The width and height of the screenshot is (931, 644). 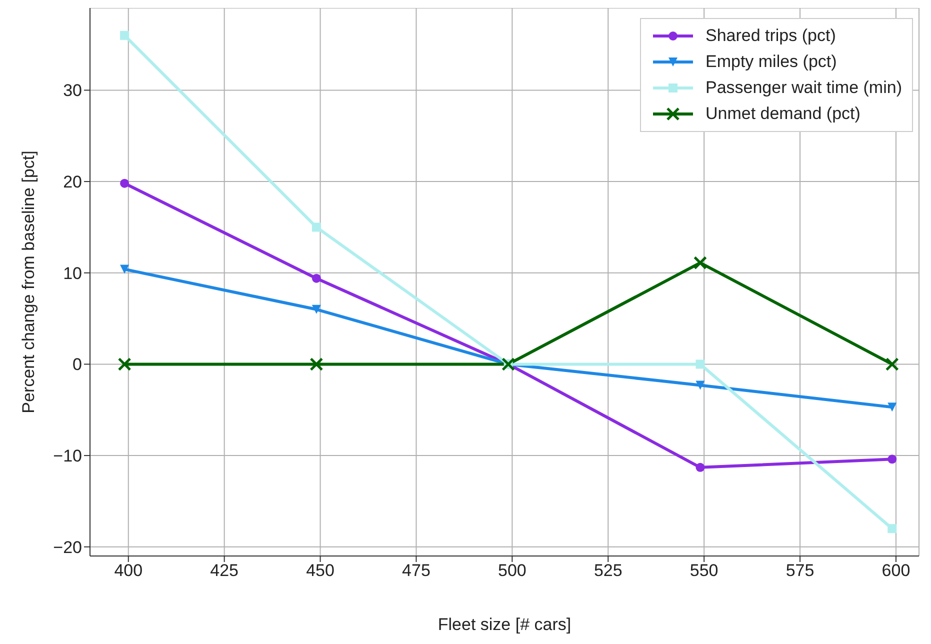 I want to click on x-tick-label: 600, so click(x=896, y=570).